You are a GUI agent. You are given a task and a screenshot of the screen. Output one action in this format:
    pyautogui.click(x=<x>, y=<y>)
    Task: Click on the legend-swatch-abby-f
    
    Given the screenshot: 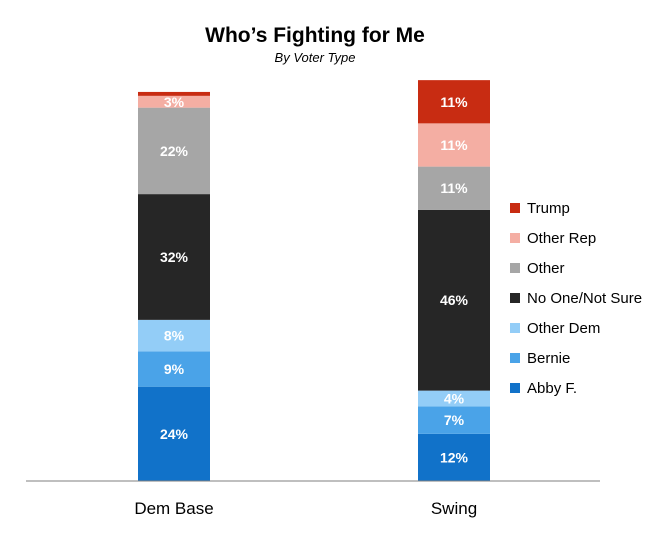 What is the action you would take?
    pyautogui.click(x=515, y=388)
    